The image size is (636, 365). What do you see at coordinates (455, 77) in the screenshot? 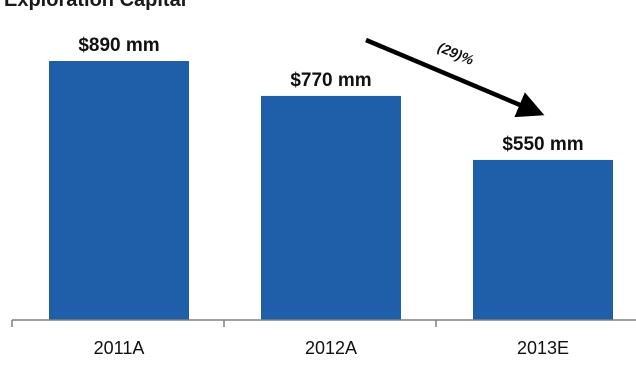
I see `decline-arrow` at bounding box center [455, 77].